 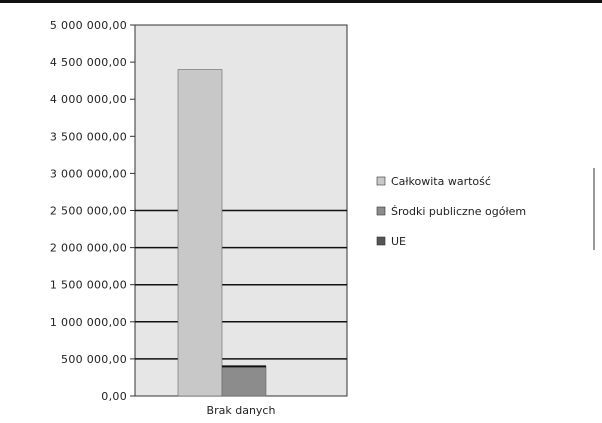 I want to click on x-category-label: Brak danych, so click(x=241, y=410).